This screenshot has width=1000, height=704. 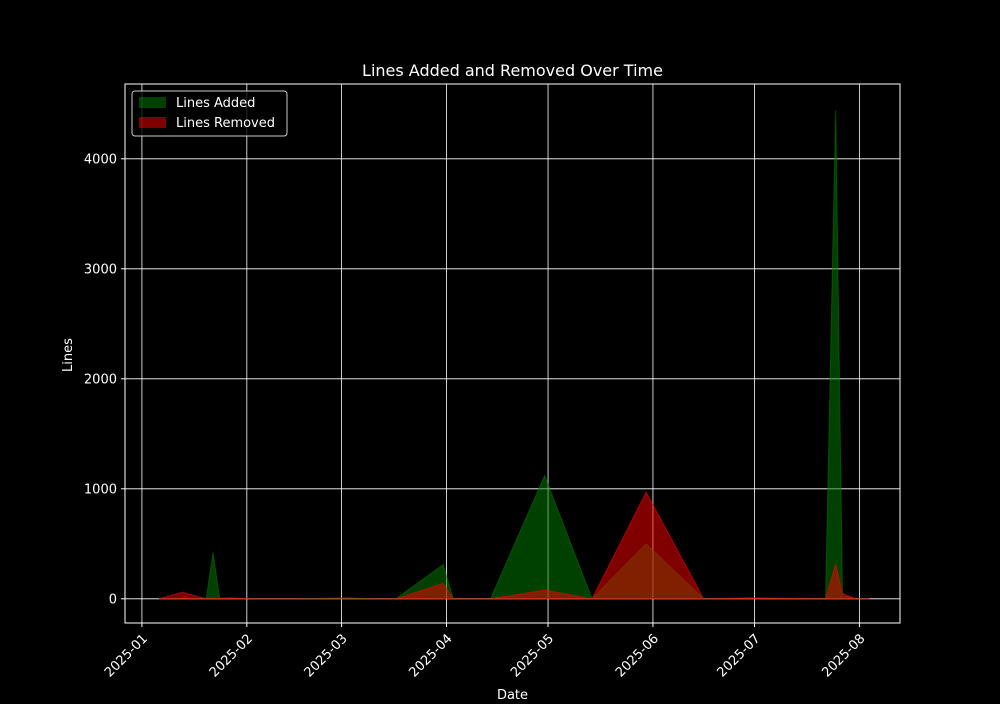 What do you see at coordinates (113, 599) in the screenshot?
I see `y-tick-label-0: 0` at bounding box center [113, 599].